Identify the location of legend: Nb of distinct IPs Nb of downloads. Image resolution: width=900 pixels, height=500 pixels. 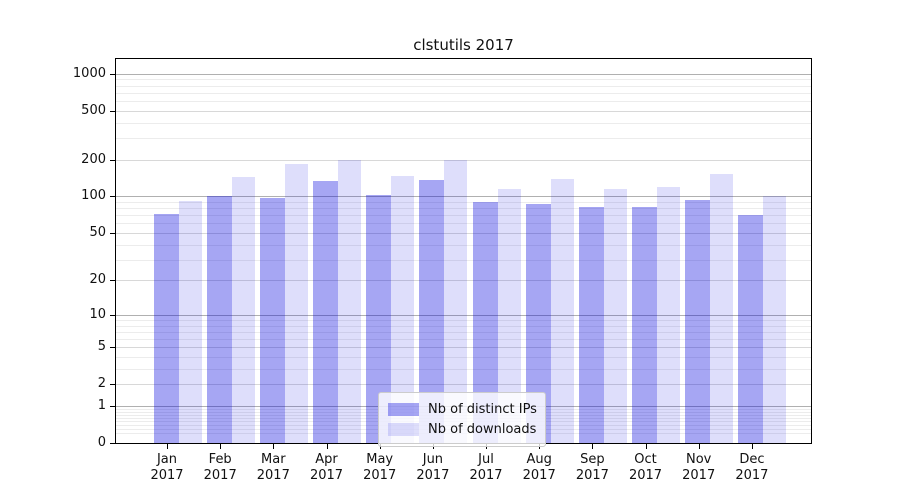
(462, 419).